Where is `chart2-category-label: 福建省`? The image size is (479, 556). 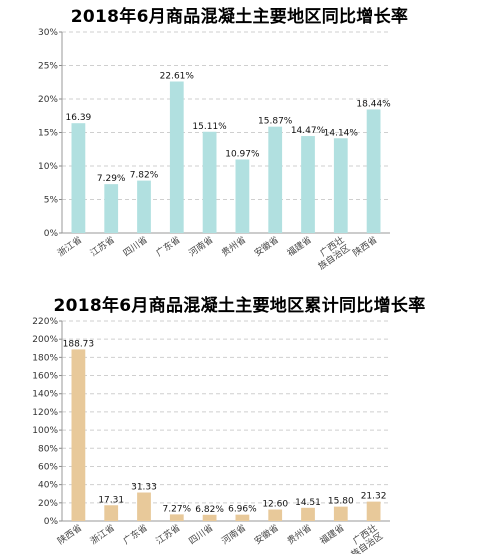 chart2-category-label: 福建省 is located at coordinates (332, 534).